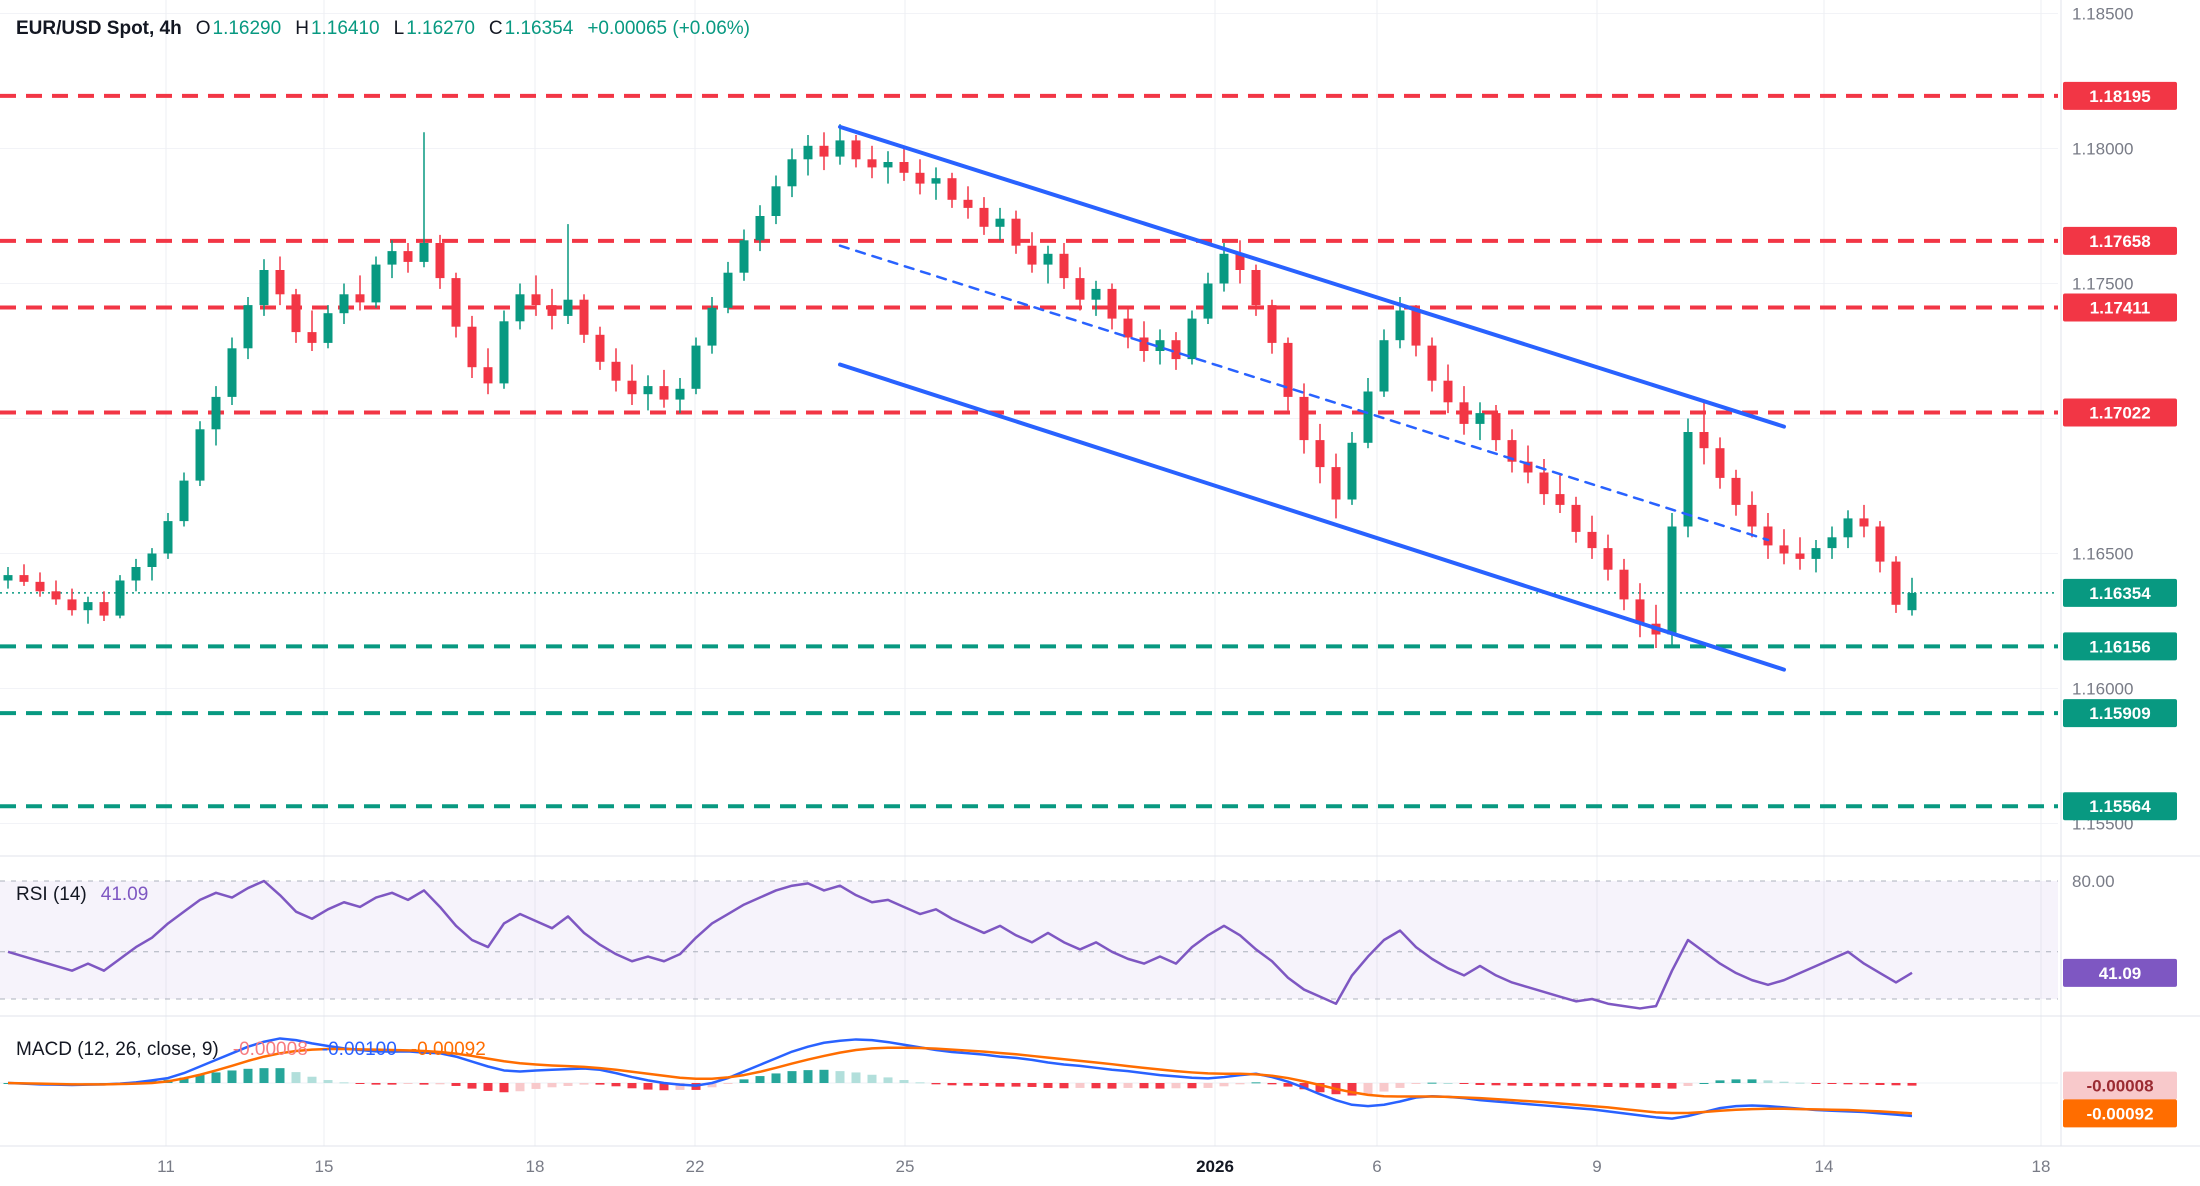 The height and width of the screenshot is (1186, 2200). Describe the element at coordinates (1596, 1166) in the screenshot. I see `time-tick-label: 9` at that location.